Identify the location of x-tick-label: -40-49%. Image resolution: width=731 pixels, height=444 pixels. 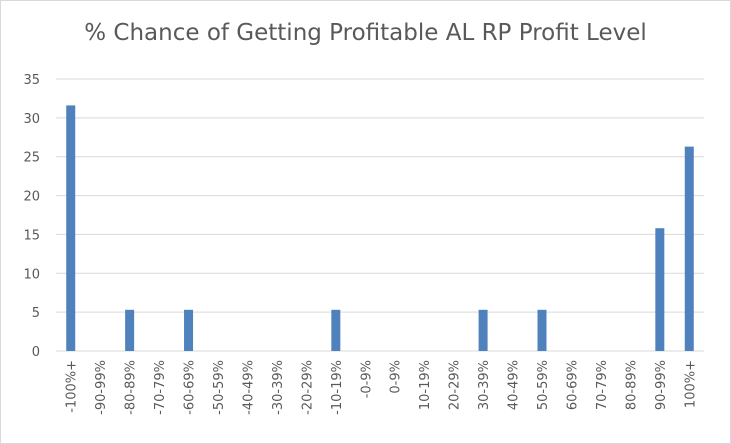
(248, 387).